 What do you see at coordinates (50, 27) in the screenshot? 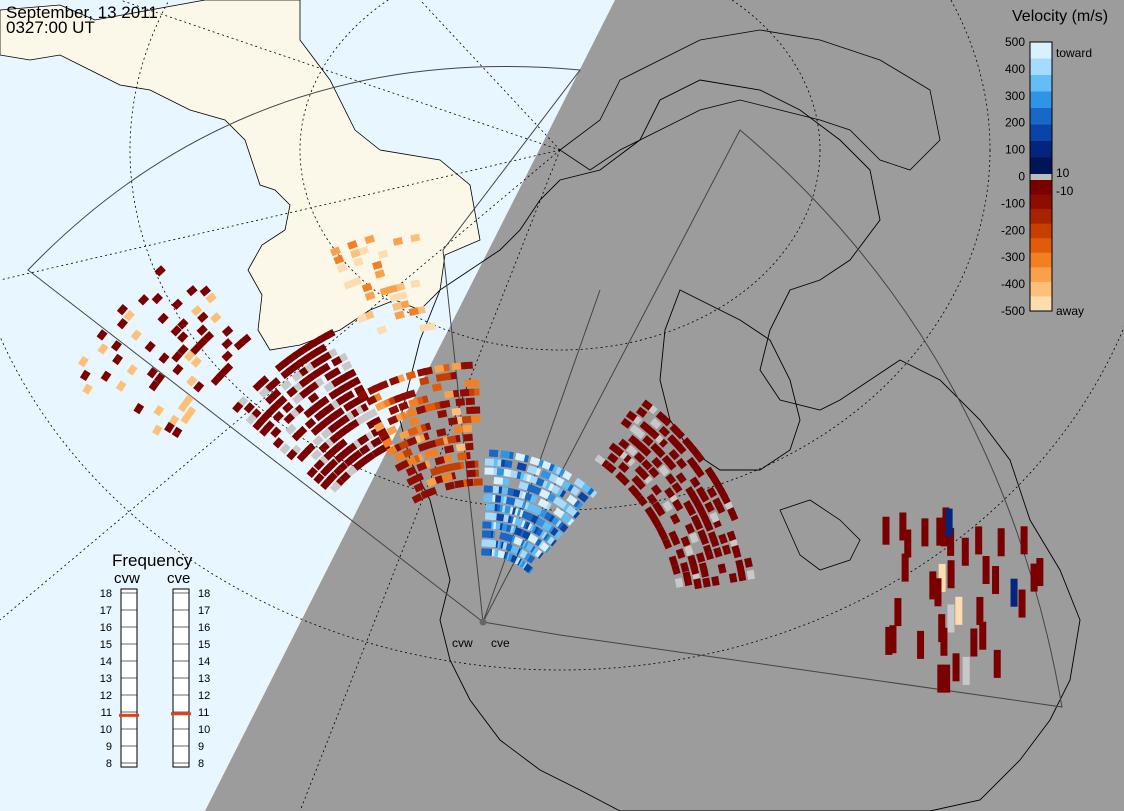
I see `time-label: 0327:00 UT` at bounding box center [50, 27].